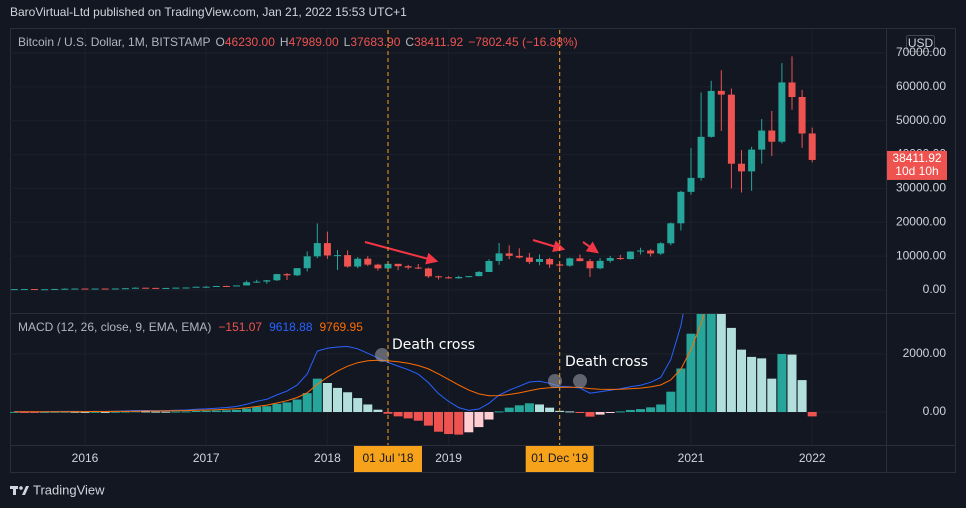 Image resolution: width=966 pixels, height=508 pixels. Describe the element at coordinates (433, 345) in the screenshot. I see `annotation: Death cross` at that location.